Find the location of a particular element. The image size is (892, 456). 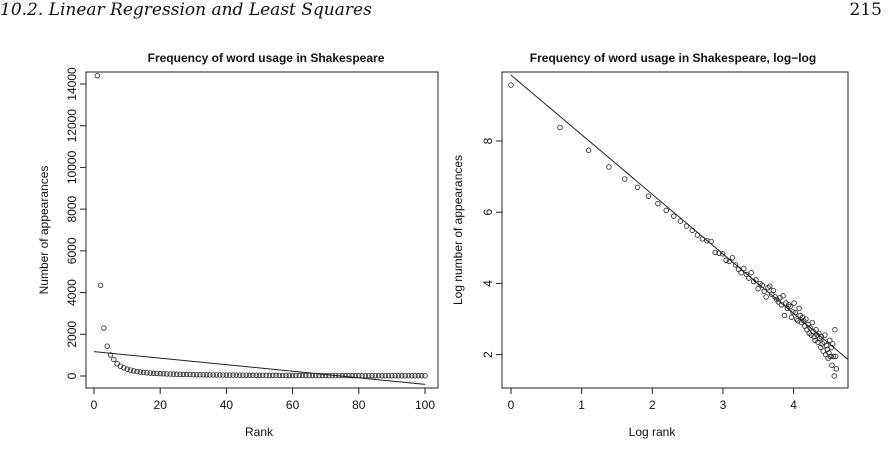

chart-1-ytick-label: 4000 is located at coordinates (72, 292).